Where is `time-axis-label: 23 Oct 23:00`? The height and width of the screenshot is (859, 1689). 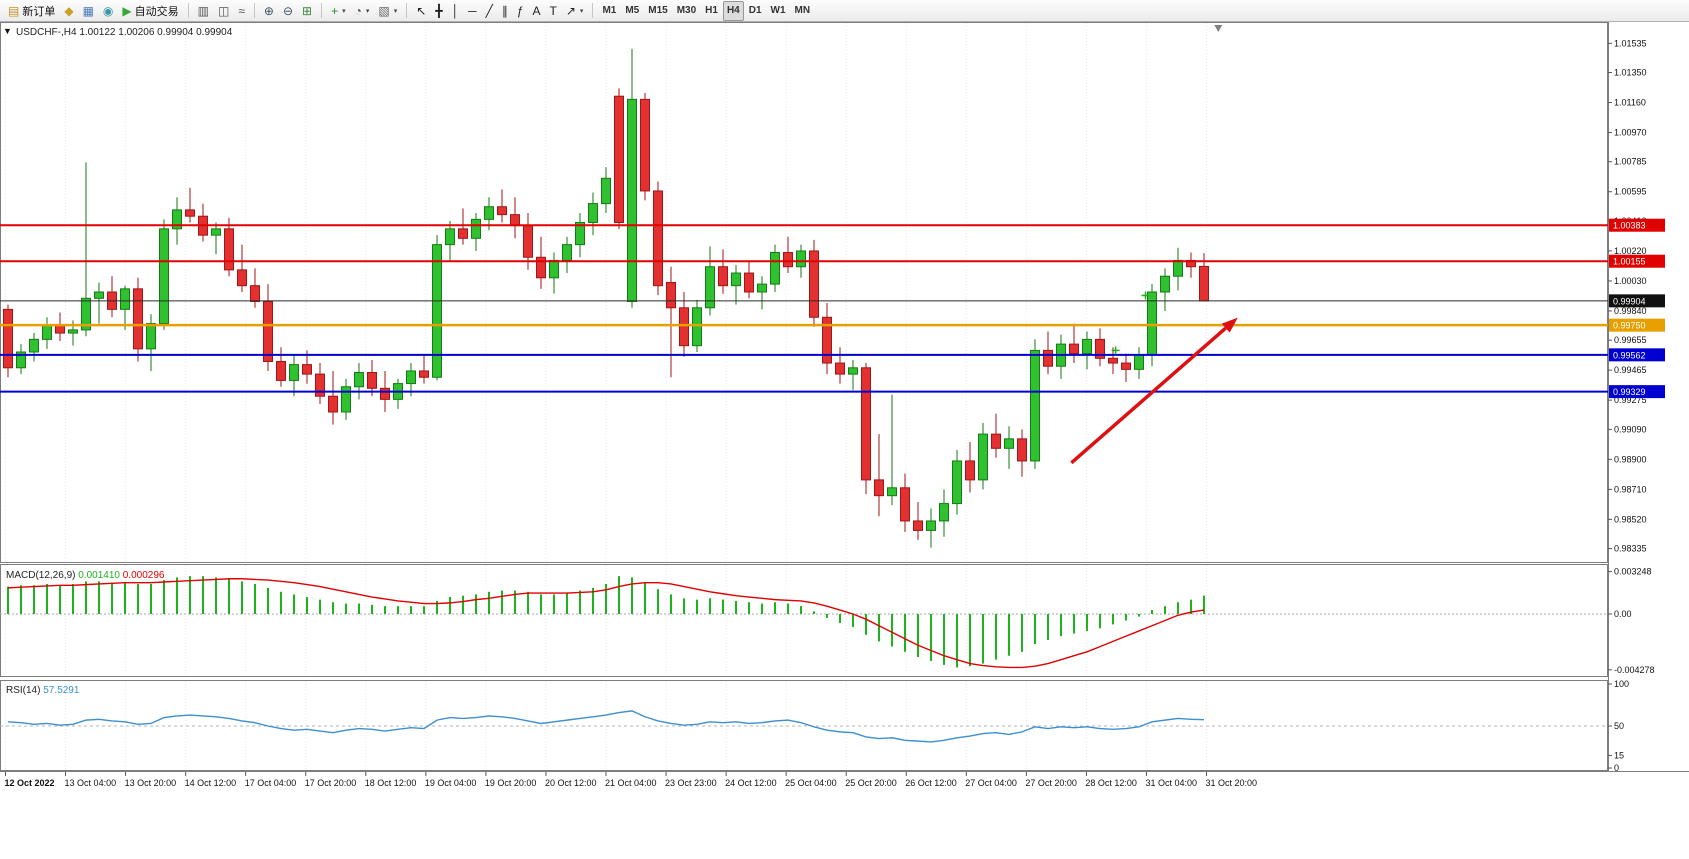
time-axis-label: 23 Oct 23:00 is located at coordinates (691, 783).